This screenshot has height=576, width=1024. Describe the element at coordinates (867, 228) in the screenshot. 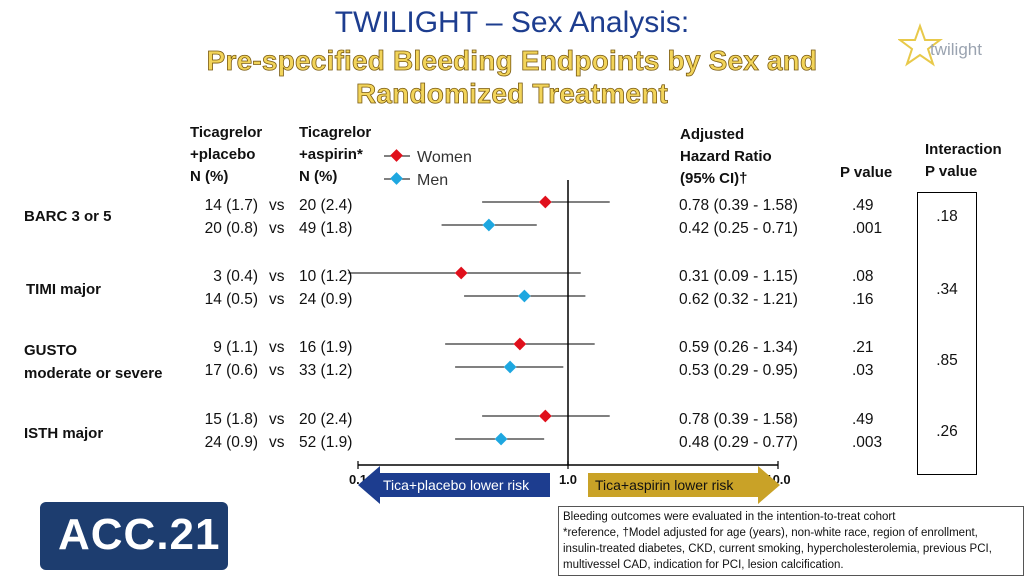

I see `p-value: .001` at that location.